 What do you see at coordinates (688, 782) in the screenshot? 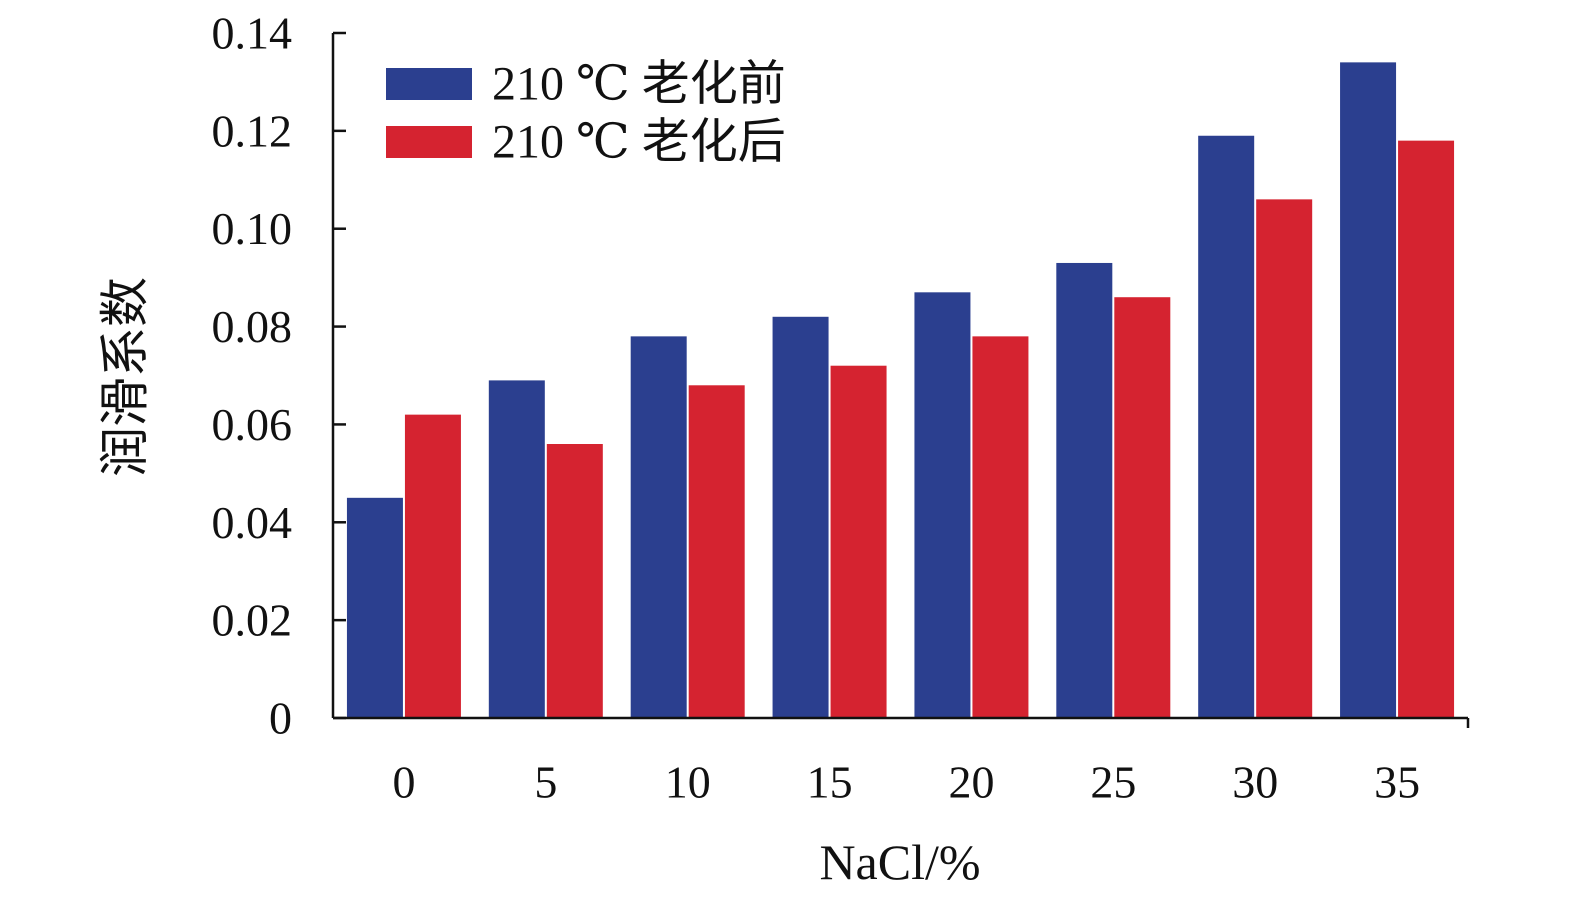
I see `x-tick-label-2: 10` at bounding box center [688, 782].